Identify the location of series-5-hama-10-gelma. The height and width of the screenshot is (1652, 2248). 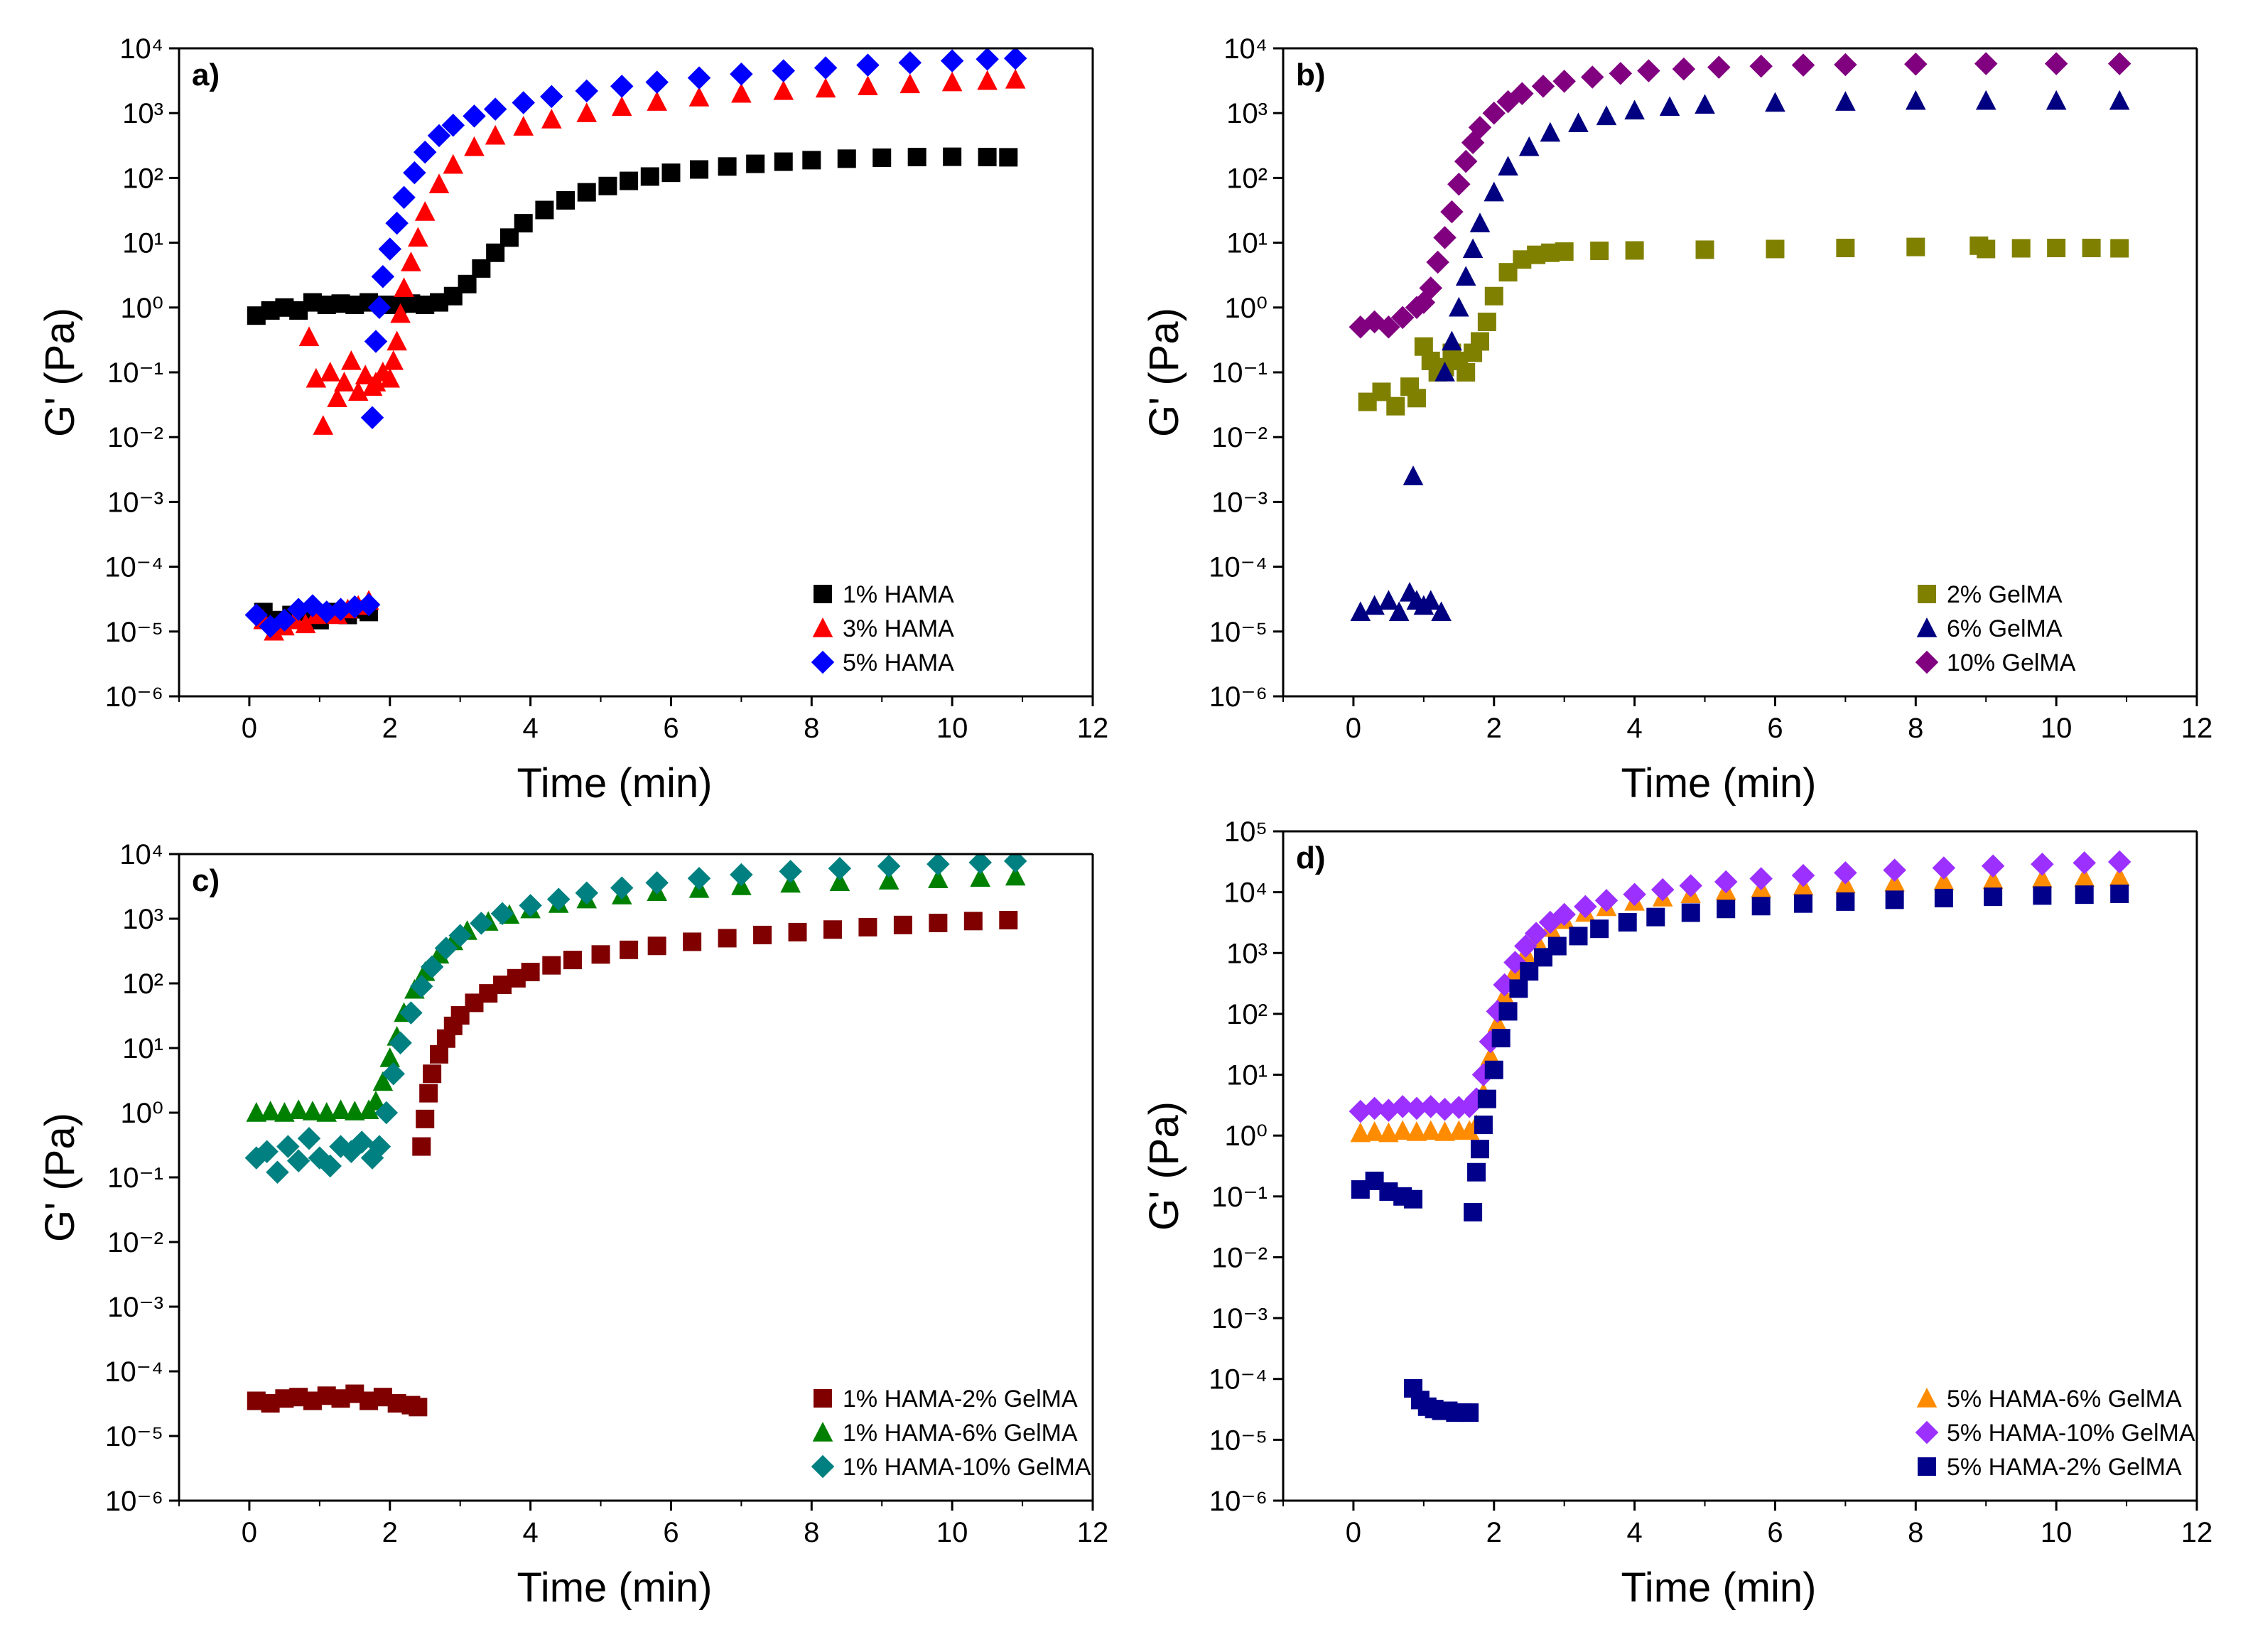
(1740, 987).